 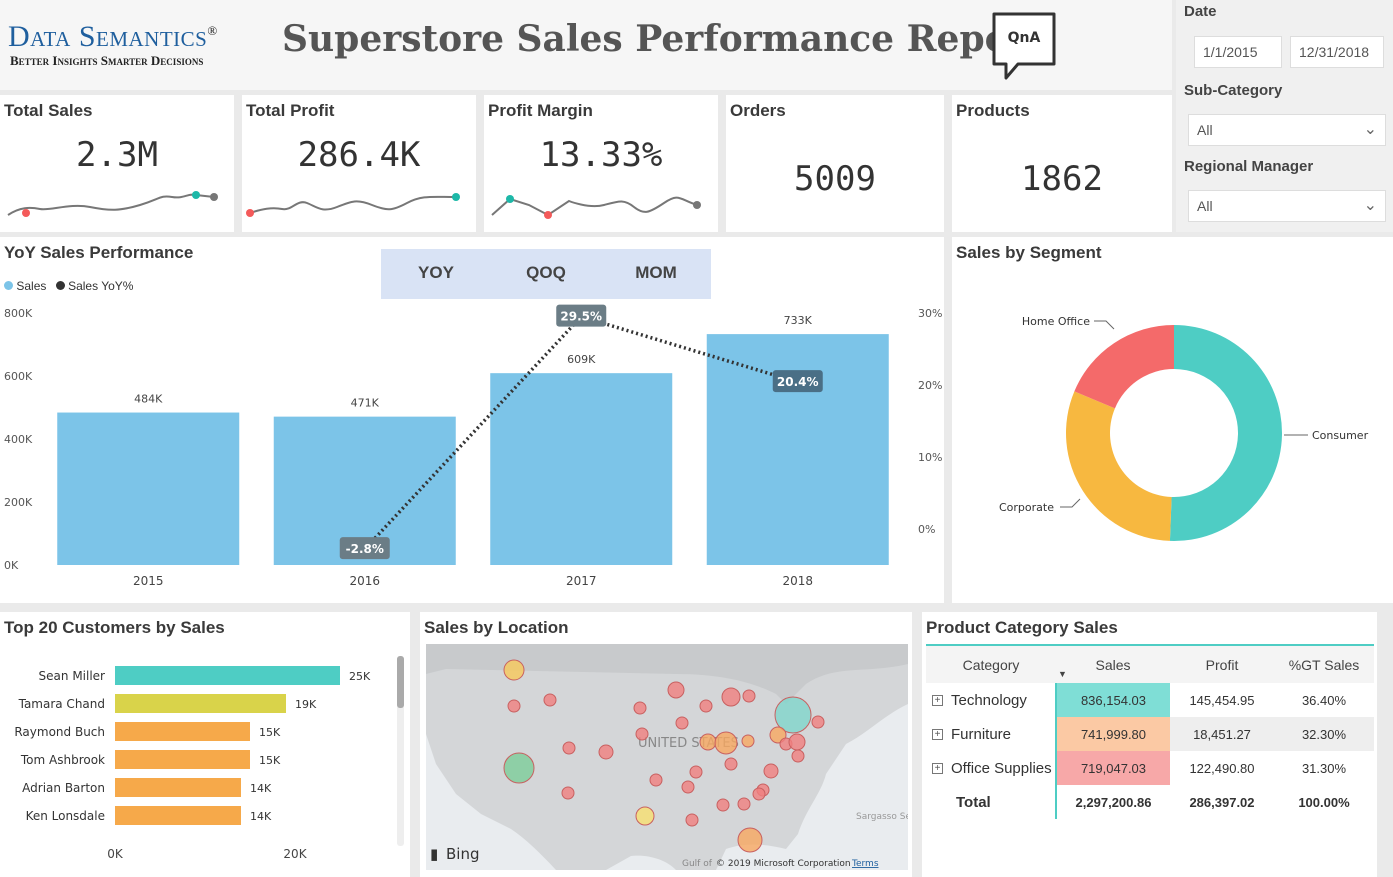 I want to click on kpi-label: Total Sales, so click(x=48, y=110).